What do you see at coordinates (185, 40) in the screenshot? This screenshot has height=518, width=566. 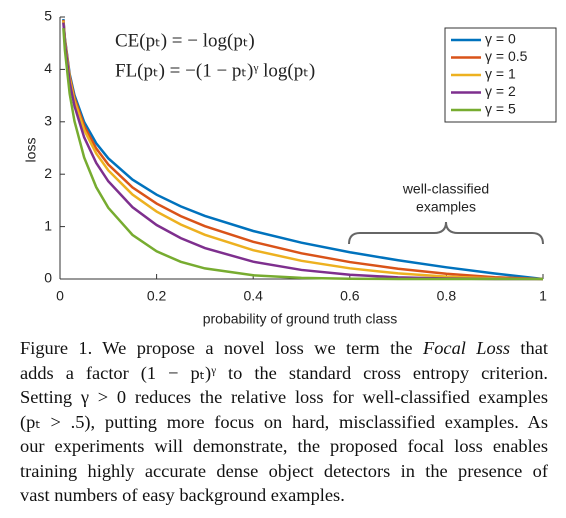 I see `ce-formula: CE(pₜ) = − log(pₜ)` at bounding box center [185, 40].